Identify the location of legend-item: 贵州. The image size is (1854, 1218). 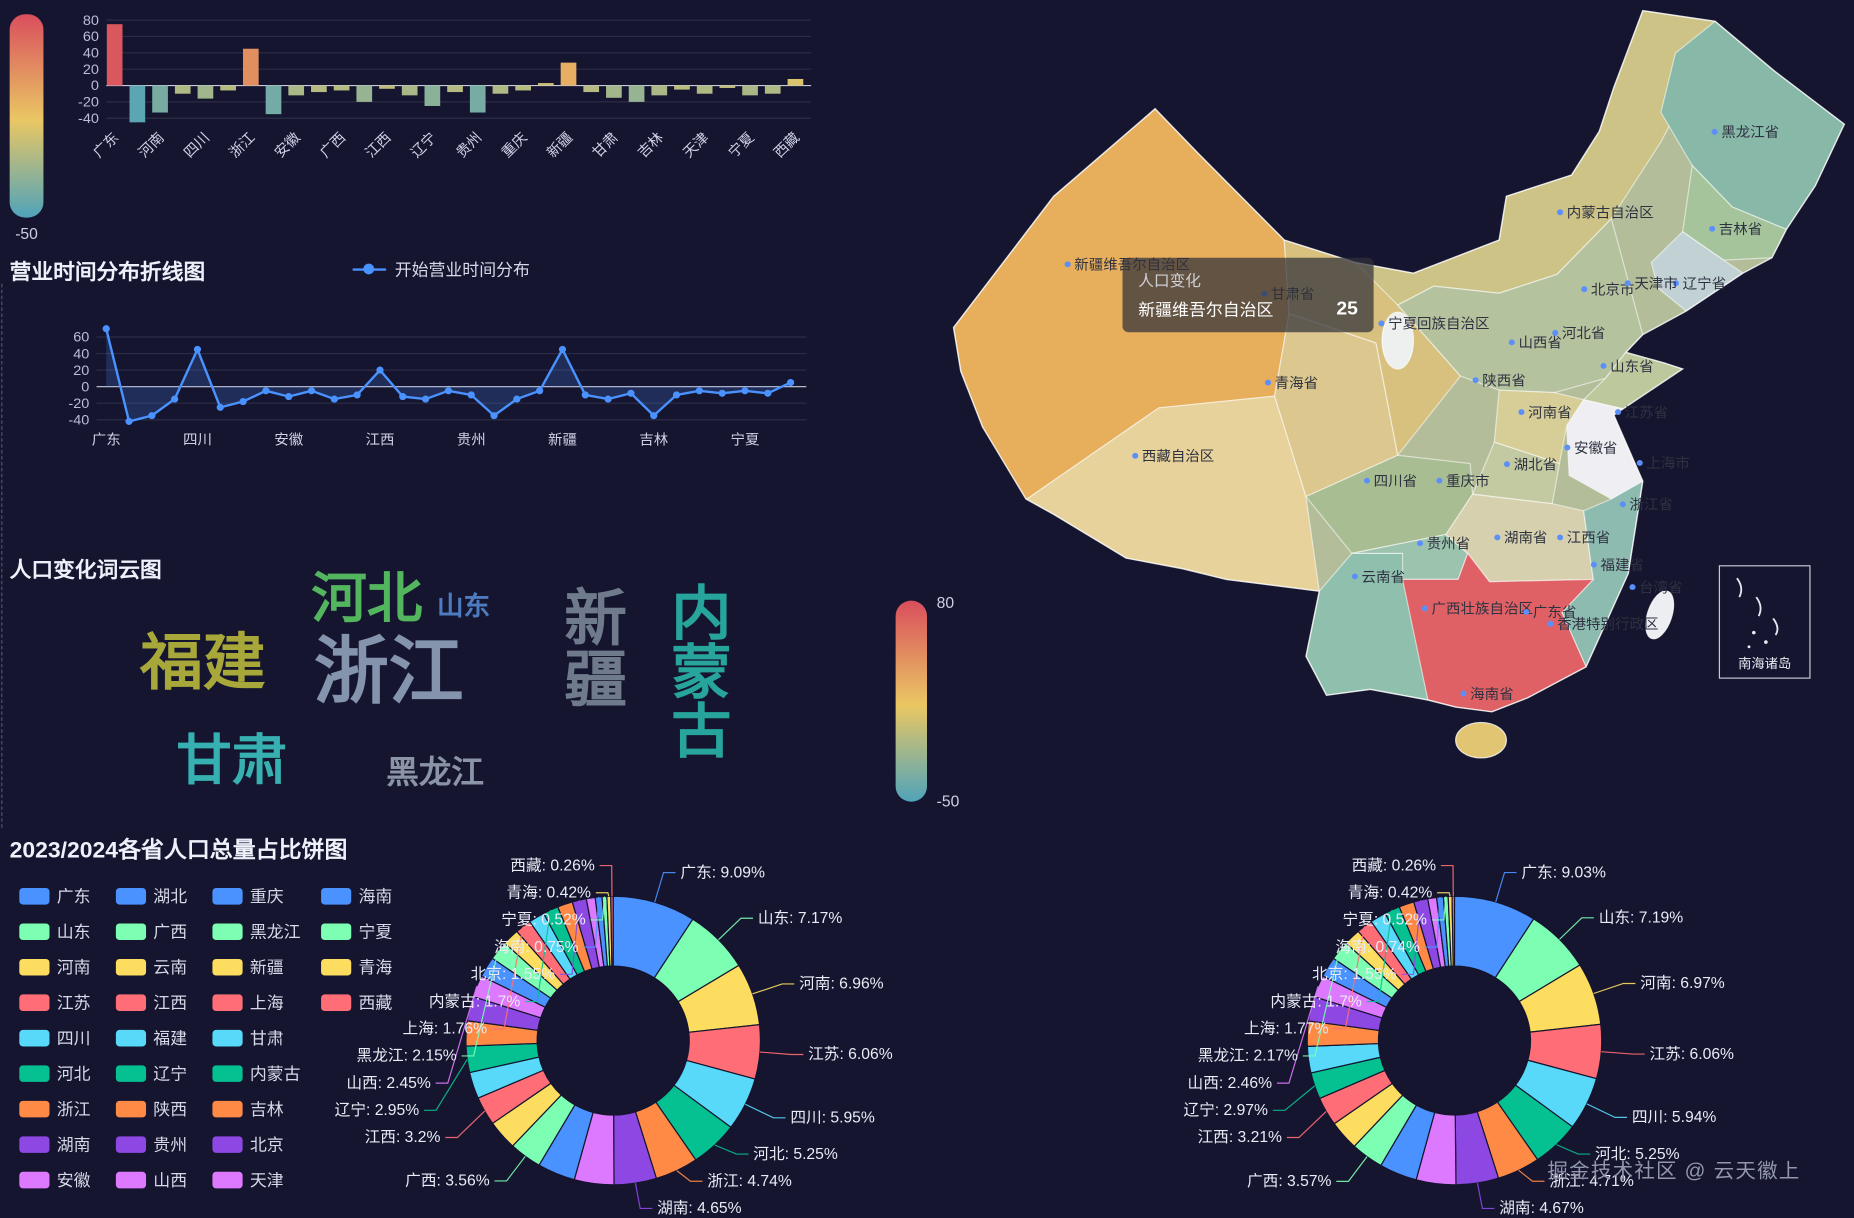
(151, 1145).